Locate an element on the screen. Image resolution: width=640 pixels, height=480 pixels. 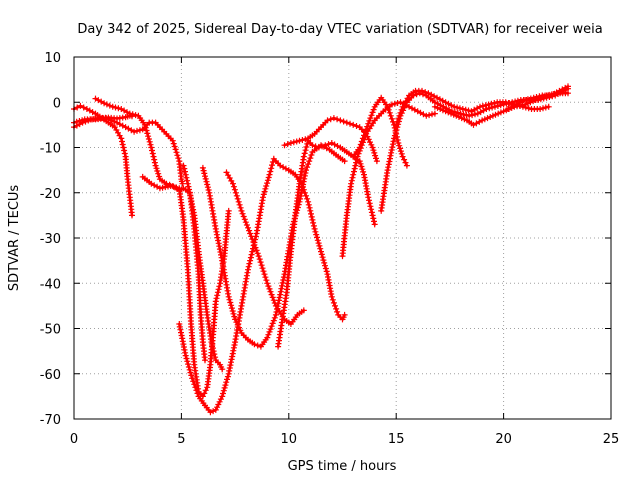
y-tick-label: 10 is located at coordinates (52, 58).